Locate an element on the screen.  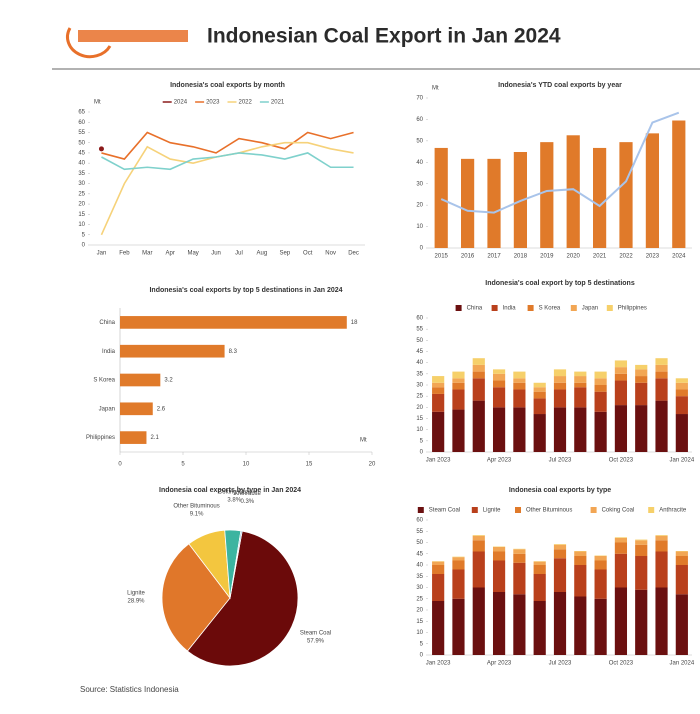
x-tick-label: Oct 2023 is located at coordinates (621, 461).